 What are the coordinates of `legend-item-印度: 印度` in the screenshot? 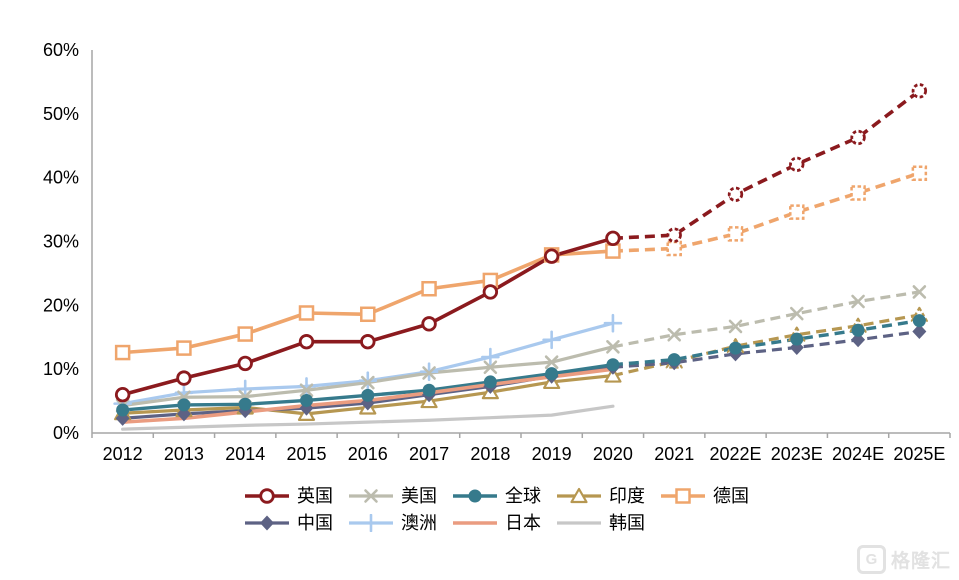 It's located at (600, 496).